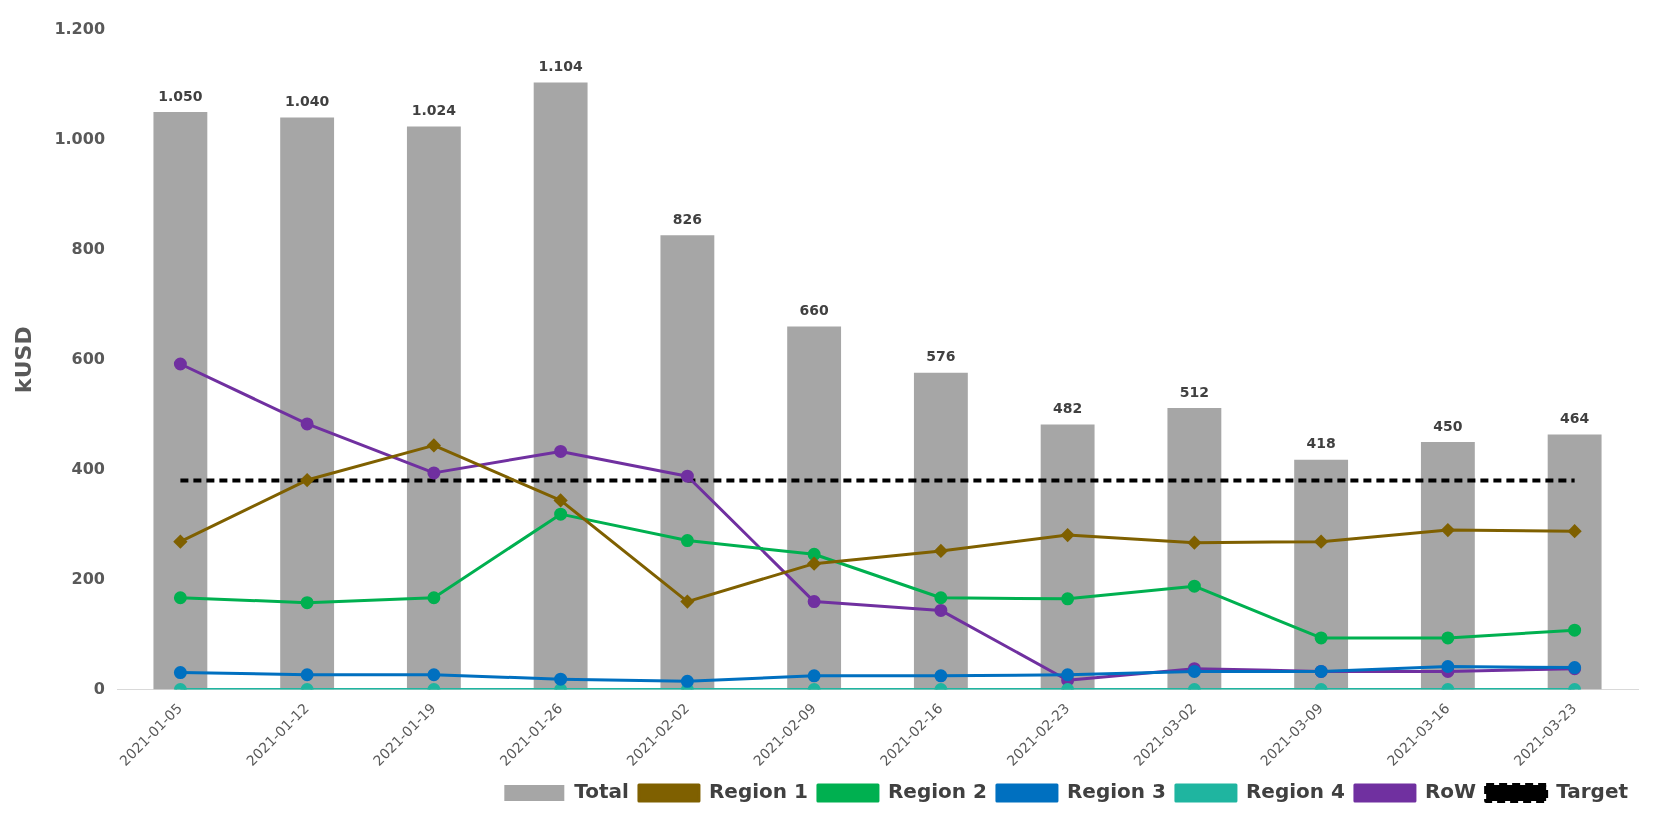 Image resolution: width=1673 pixels, height=824 pixels. Describe the element at coordinates (88, 248) in the screenshot. I see `y-tick-label: 800` at that location.